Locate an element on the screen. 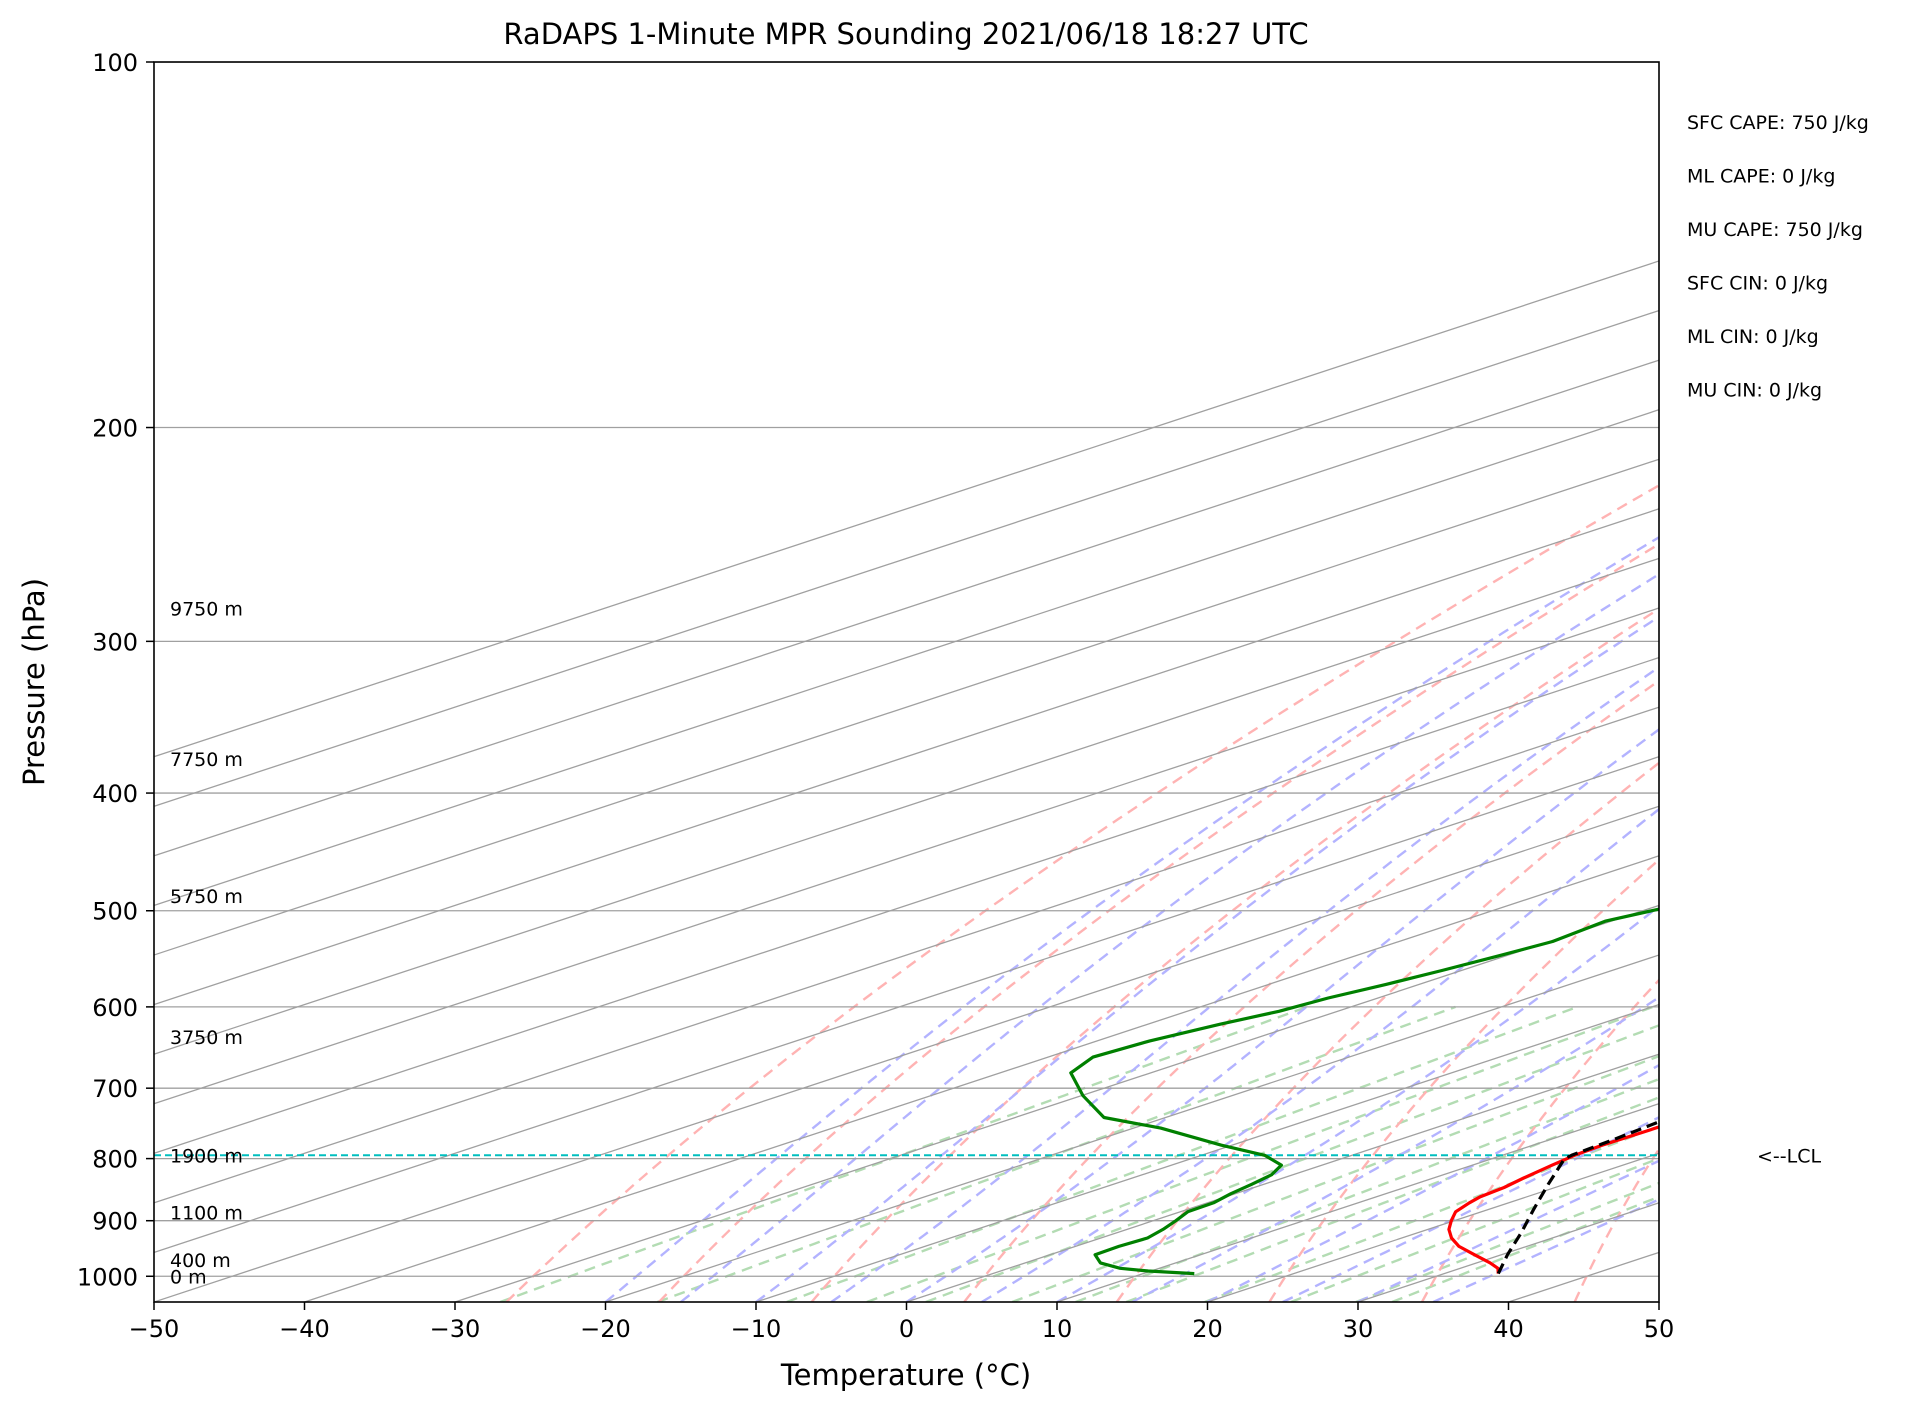  x-tick-label: 30 is located at coordinates (1358, 1329).